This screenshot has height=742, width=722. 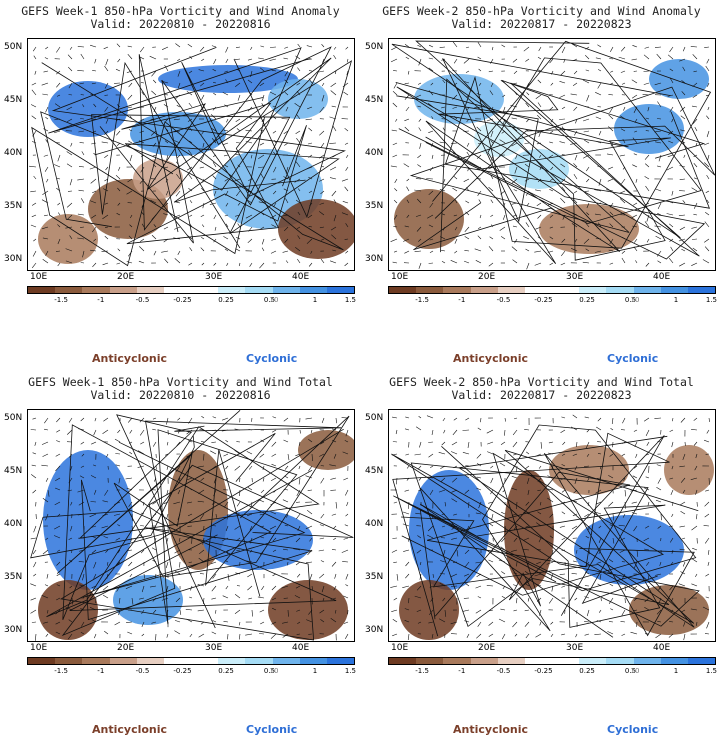 I want to click on colorbar-scale-label: 10, so click(x=635, y=300).